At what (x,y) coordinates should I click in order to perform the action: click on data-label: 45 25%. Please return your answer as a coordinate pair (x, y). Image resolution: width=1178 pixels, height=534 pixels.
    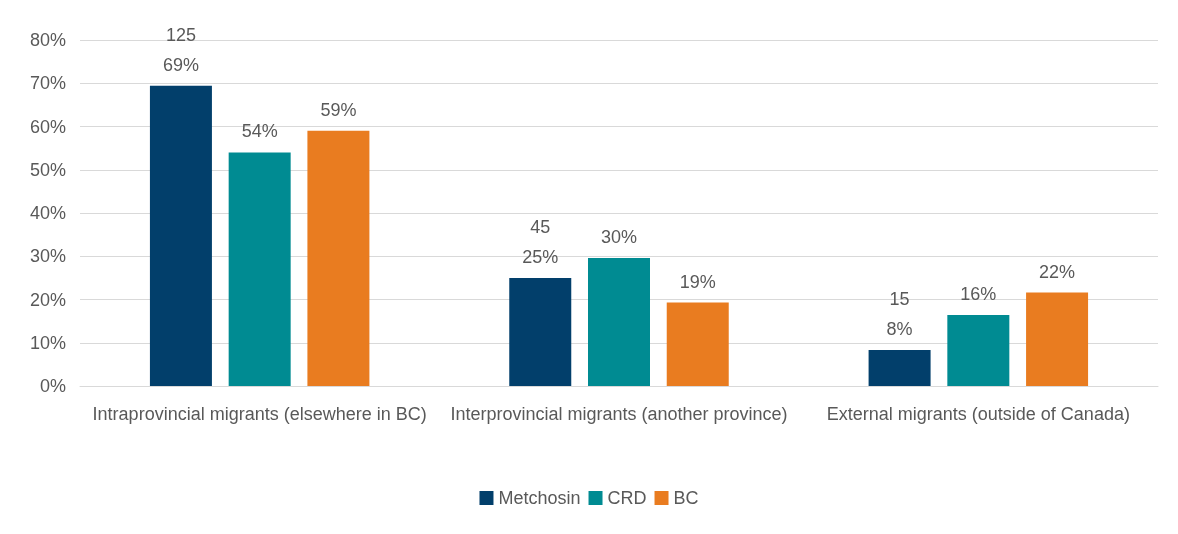
    Looking at the image, I should click on (540, 241).